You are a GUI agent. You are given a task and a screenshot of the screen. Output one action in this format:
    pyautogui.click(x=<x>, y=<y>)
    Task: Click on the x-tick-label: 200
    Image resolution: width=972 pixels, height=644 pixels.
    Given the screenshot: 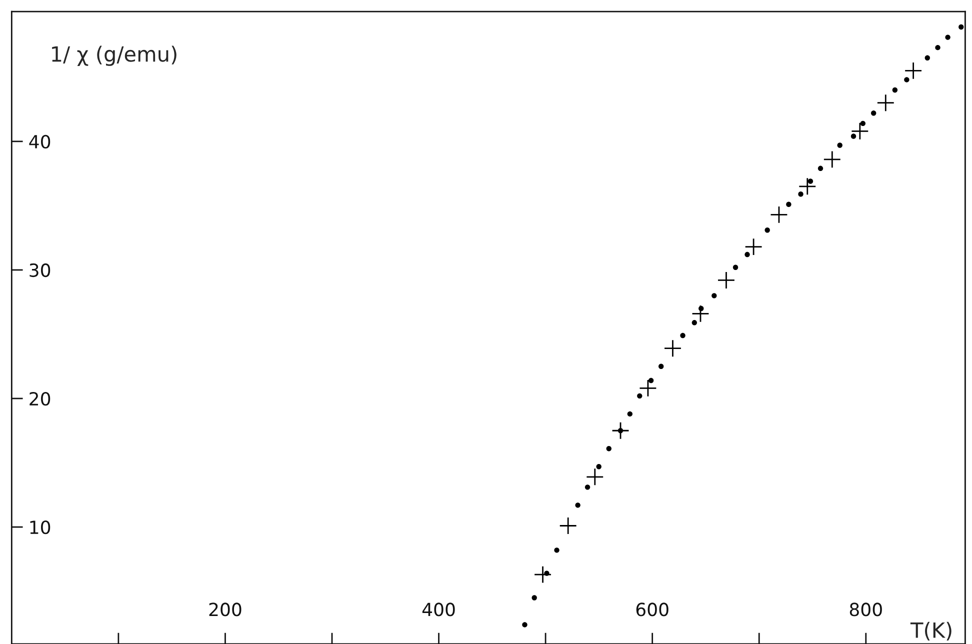 What is the action you would take?
    pyautogui.click(x=225, y=609)
    